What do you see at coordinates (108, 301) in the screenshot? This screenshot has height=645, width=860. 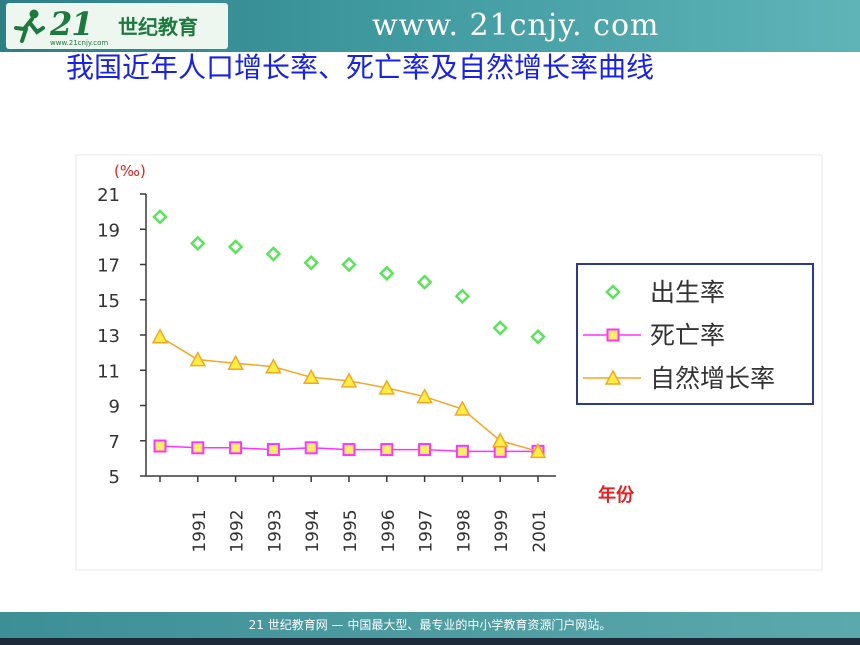 I see `y-tick-label: 15` at bounding box center [108, 301].